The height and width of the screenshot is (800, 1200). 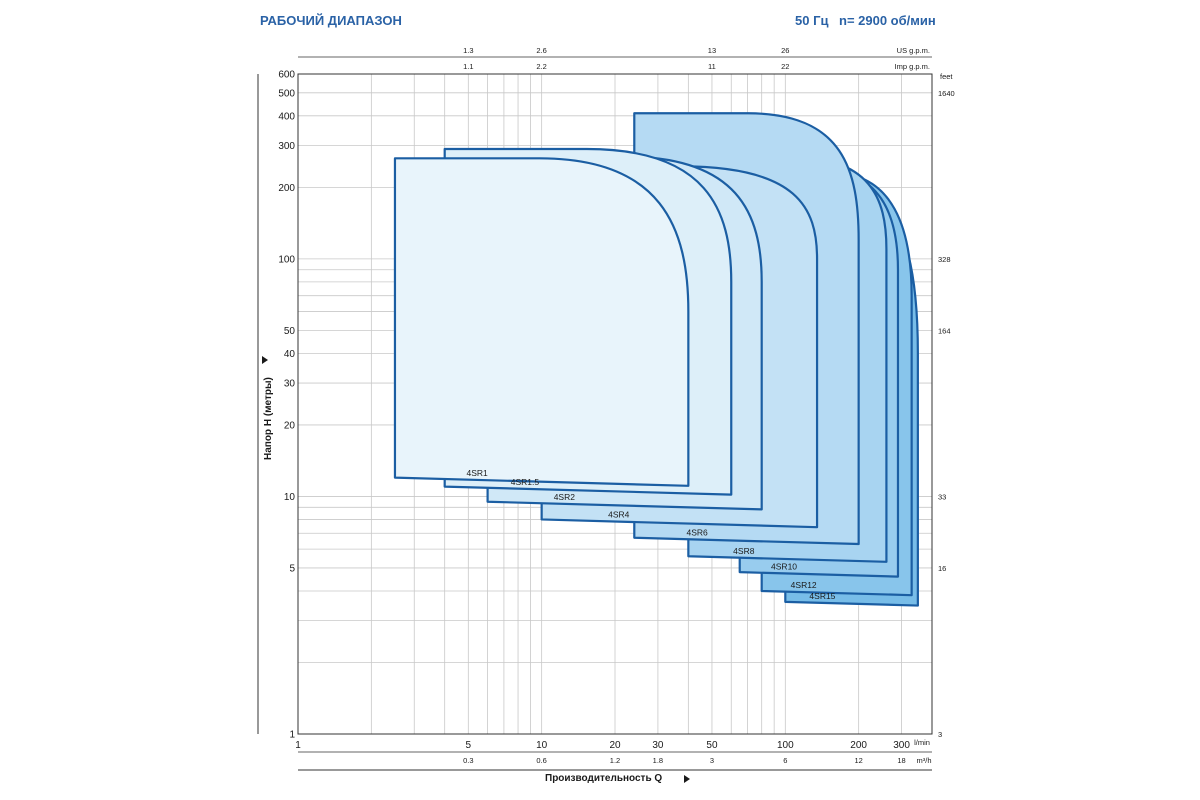 What do you see at coordinates (744, 551) in the screenshot?
I see `series-label-4sr8: 4SR8` at bounding box center [744, 551].